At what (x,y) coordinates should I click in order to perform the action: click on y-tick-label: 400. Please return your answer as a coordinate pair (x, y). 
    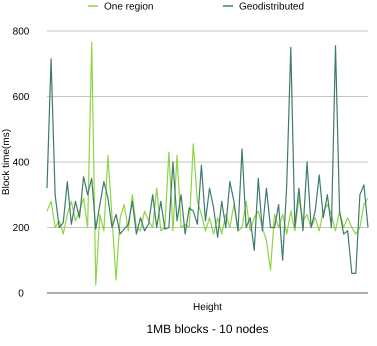
    Looking at the image, I should click on (21, 163).